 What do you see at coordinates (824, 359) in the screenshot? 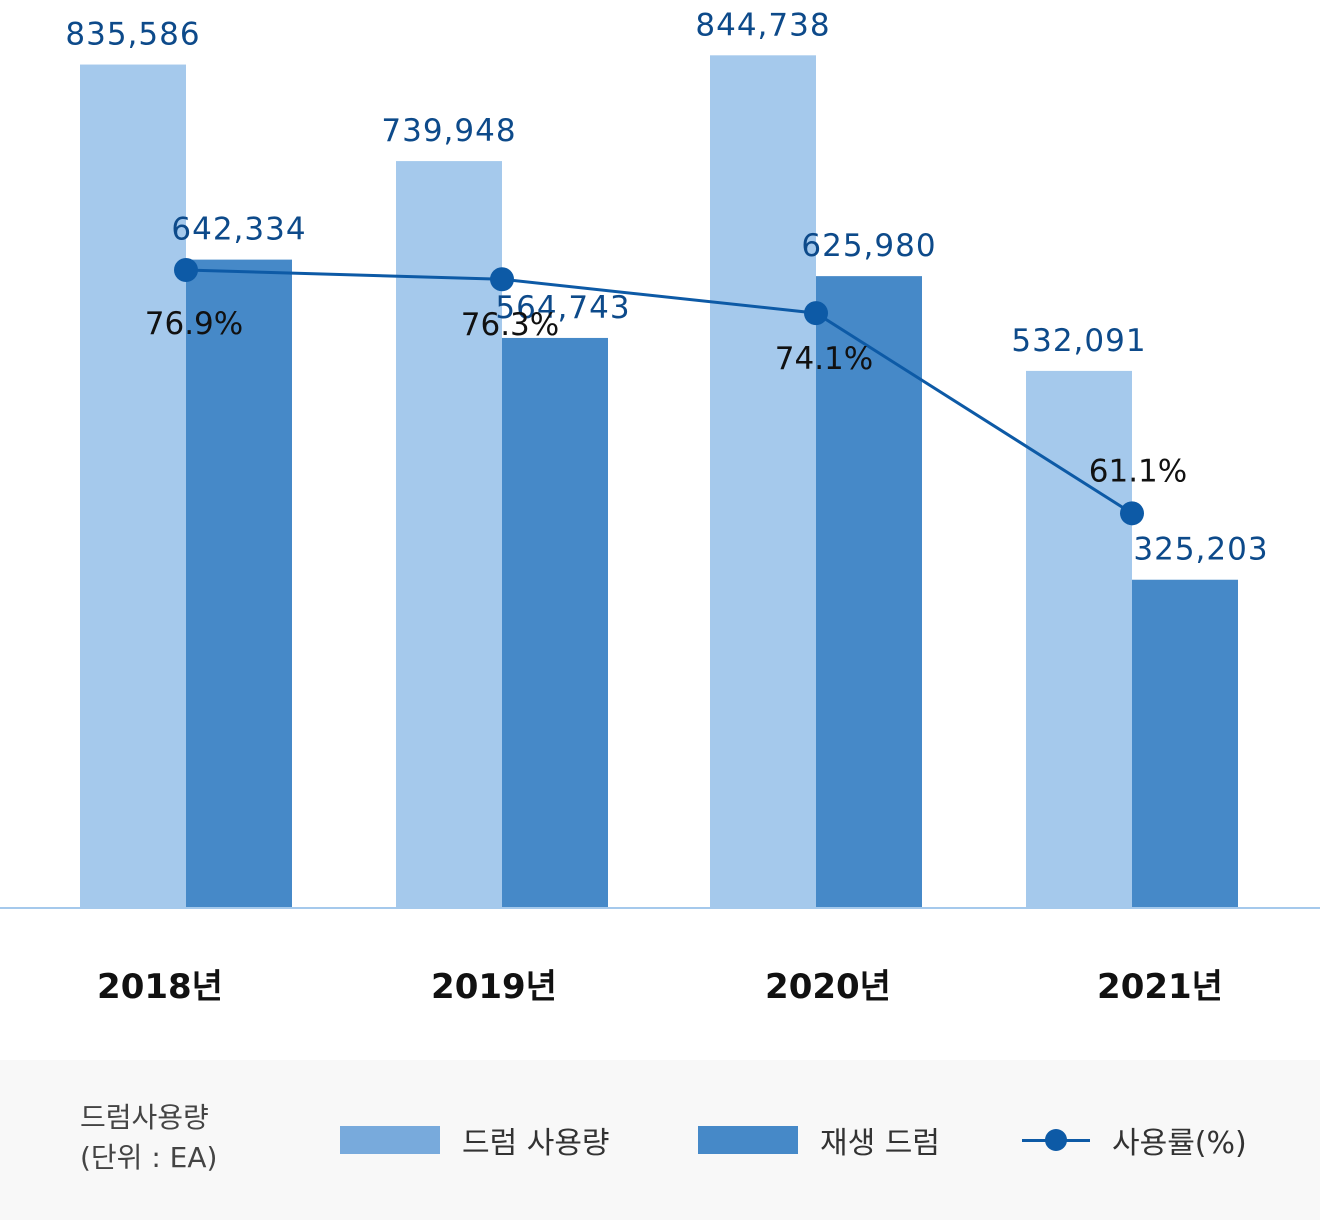
I see `usage-rate-label: 74.1%` at bounding box center [824, 359].